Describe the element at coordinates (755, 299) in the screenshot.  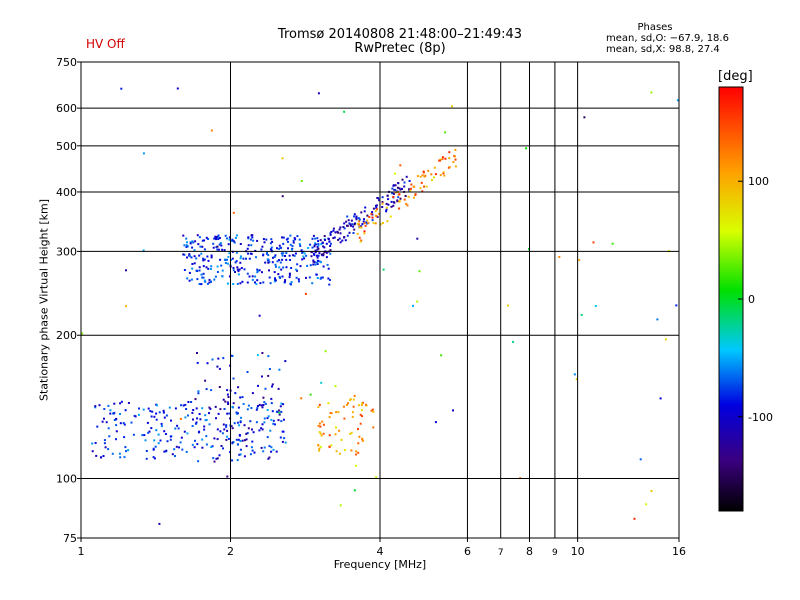
I see `colorbar-ticks: 100 0 -100` at that location.